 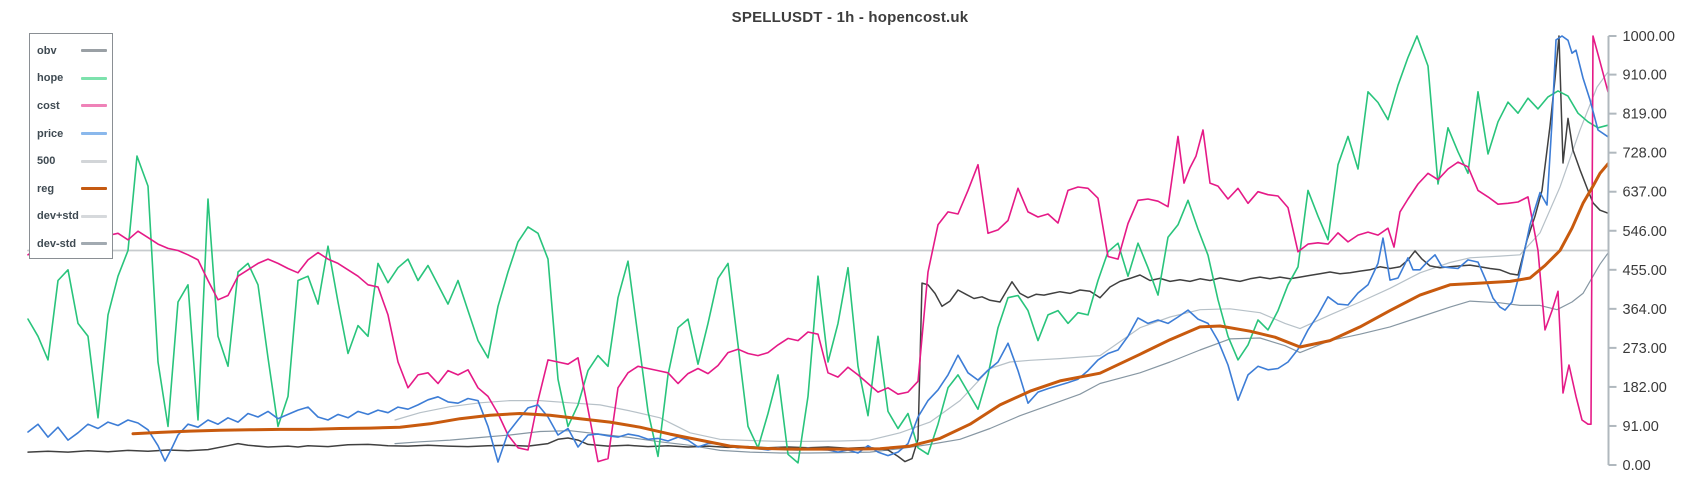 I want to click on legend-item-hope: hope, so click(x=71, y=79).